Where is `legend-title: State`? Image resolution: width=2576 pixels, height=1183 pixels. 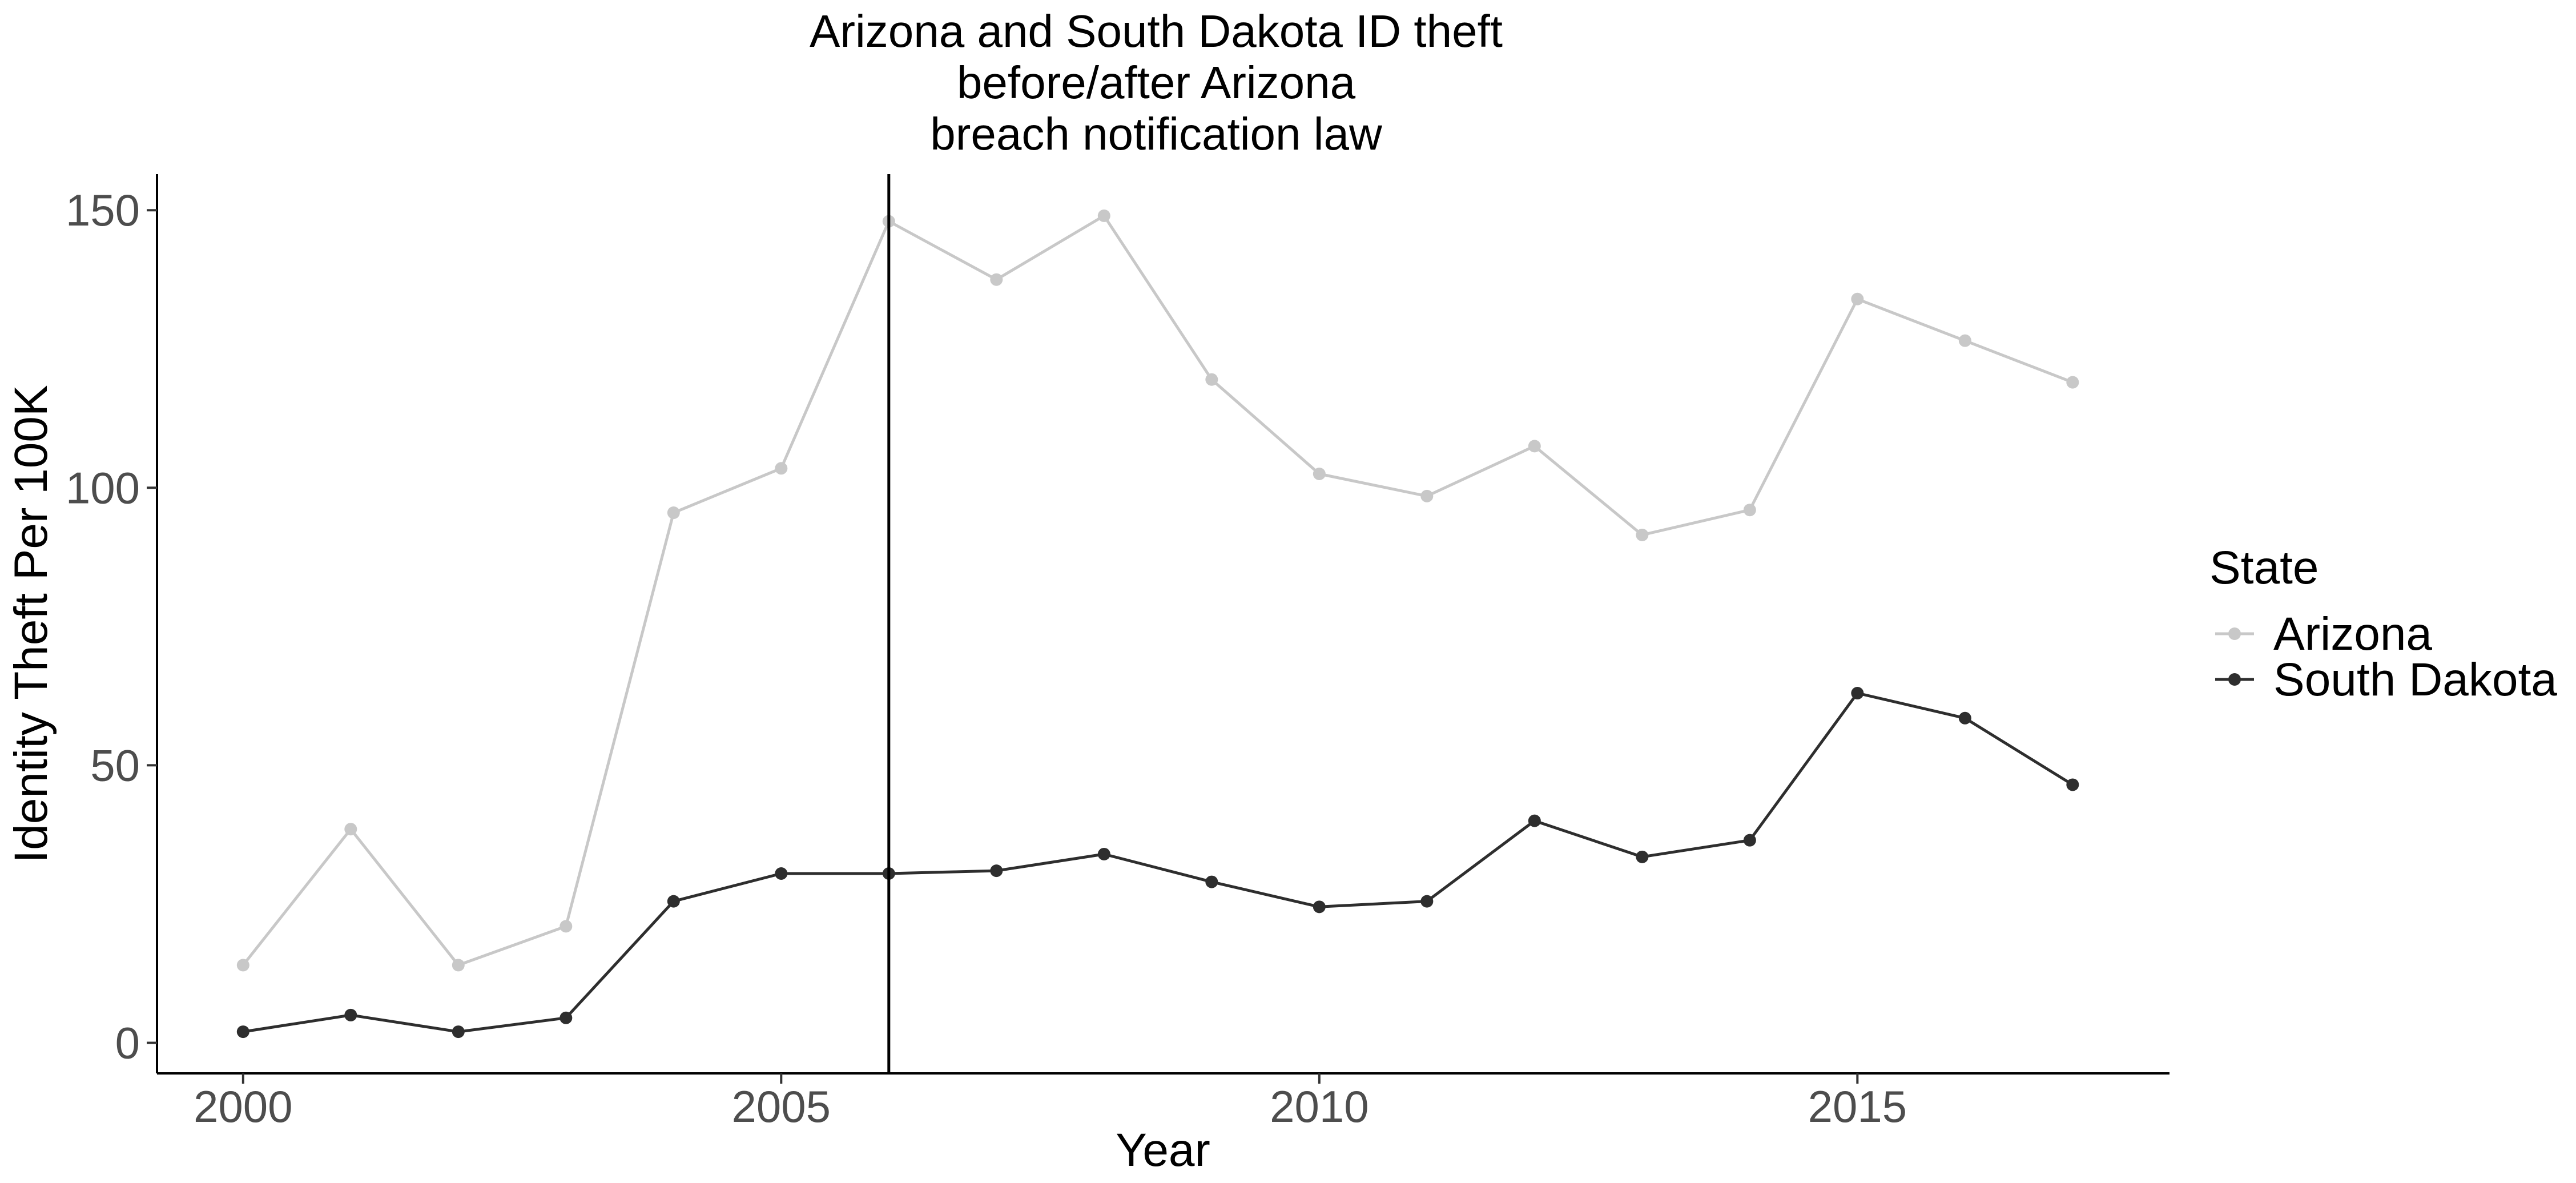
legend-title: State is located at coordinates (2264, 568).